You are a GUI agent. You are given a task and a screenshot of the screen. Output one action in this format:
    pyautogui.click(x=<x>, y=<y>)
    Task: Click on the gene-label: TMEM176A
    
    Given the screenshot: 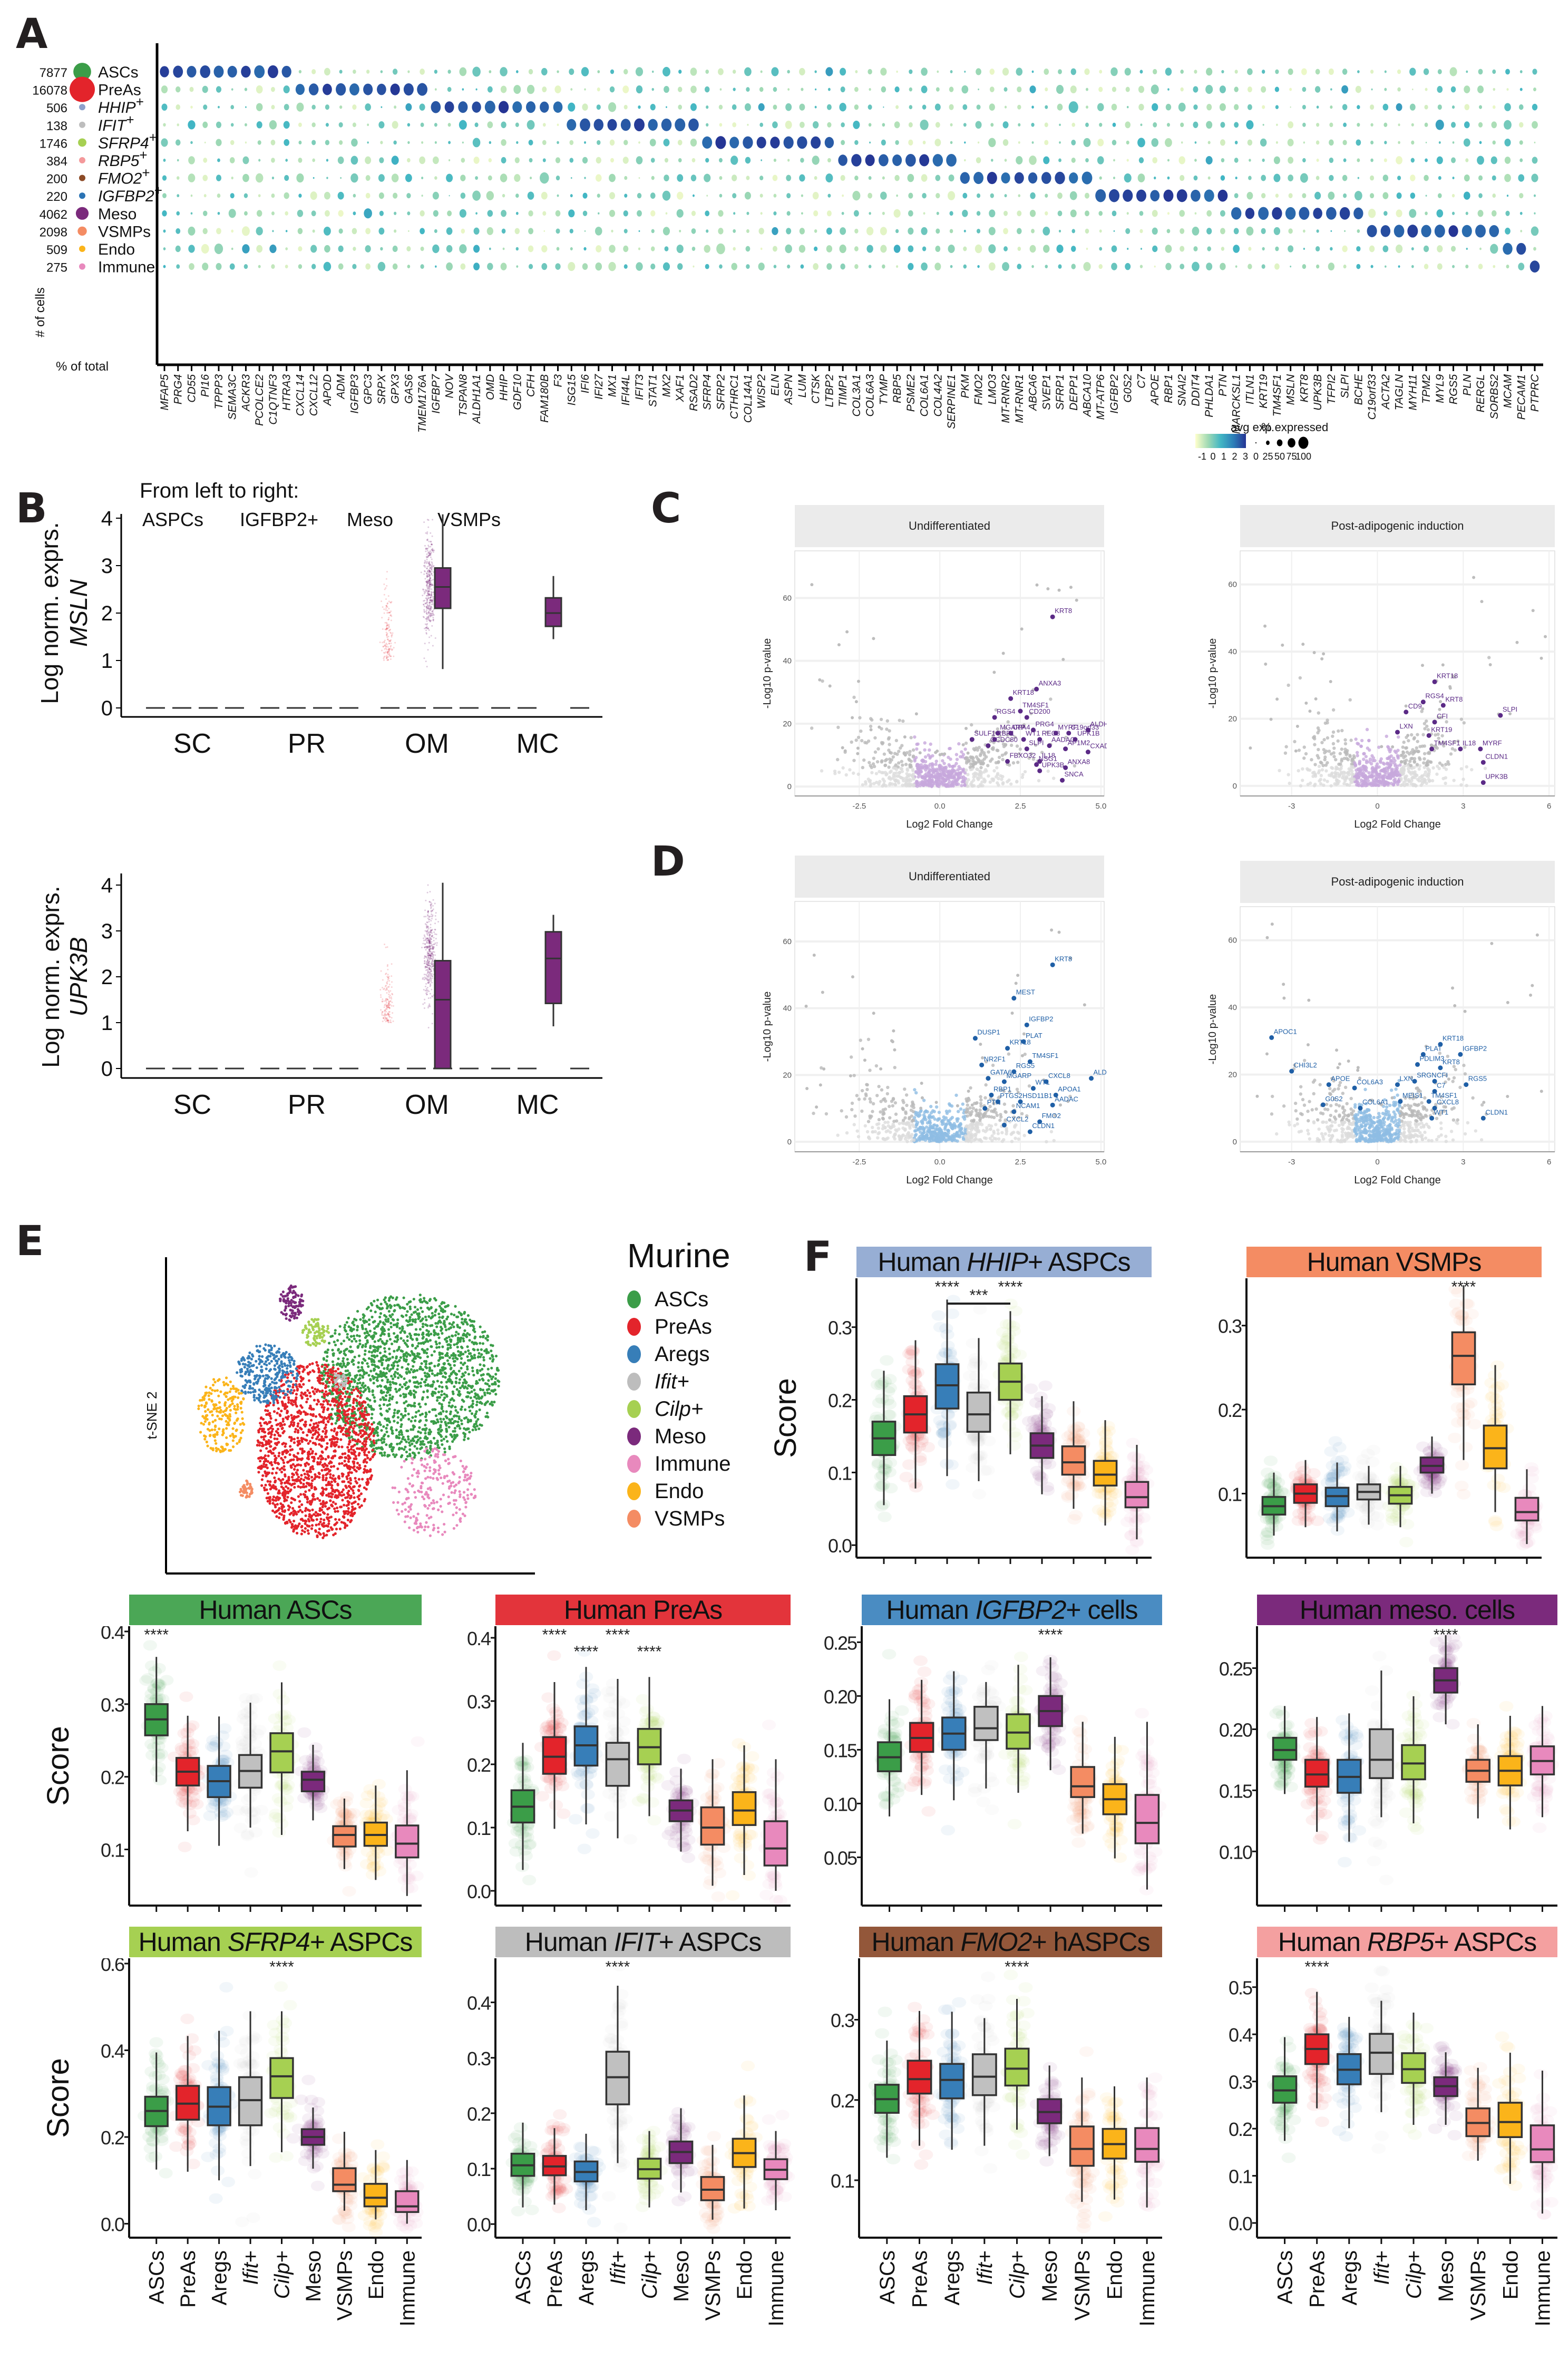 What is the action you would take?
    pyautogui.click(x=422, y=403)
    